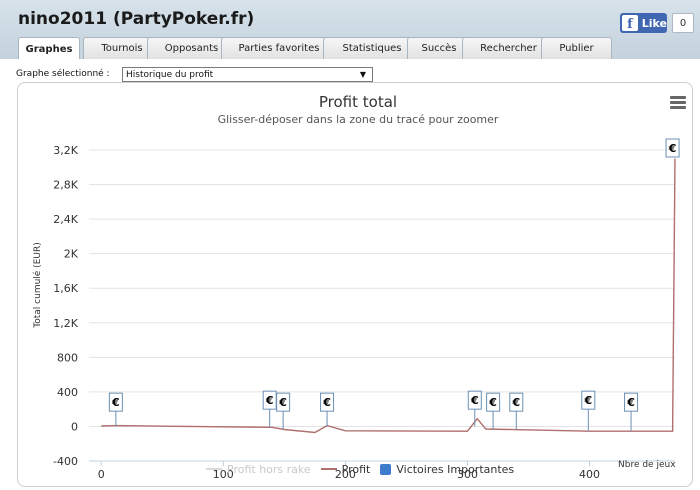  What do you see at coordinates (63, 74) in the screenshot?
I see `graph-select-label: Graphe sélectionné :` at bounding box center [63, 74].